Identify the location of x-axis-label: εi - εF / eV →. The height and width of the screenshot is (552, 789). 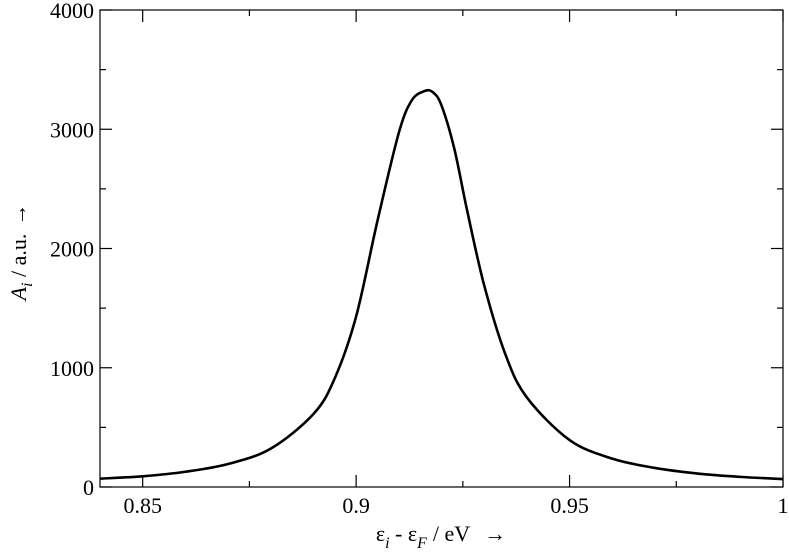
(441, 536).